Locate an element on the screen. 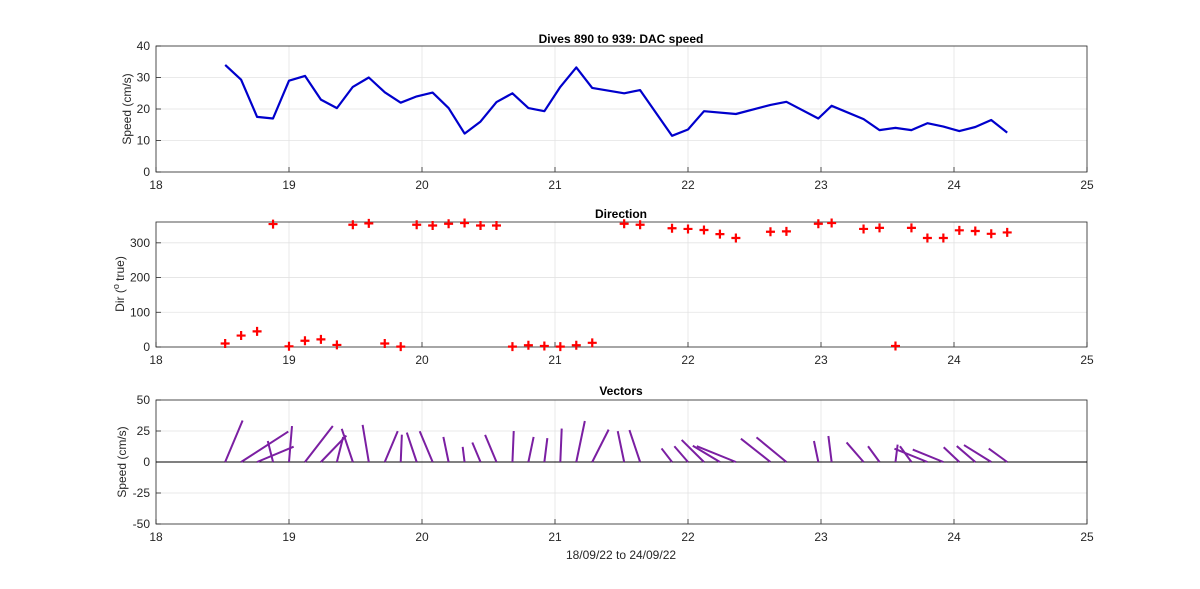 This screenshot has height=589, width=1200. y-tick-label: 10 is located at coordinates (144, 141).